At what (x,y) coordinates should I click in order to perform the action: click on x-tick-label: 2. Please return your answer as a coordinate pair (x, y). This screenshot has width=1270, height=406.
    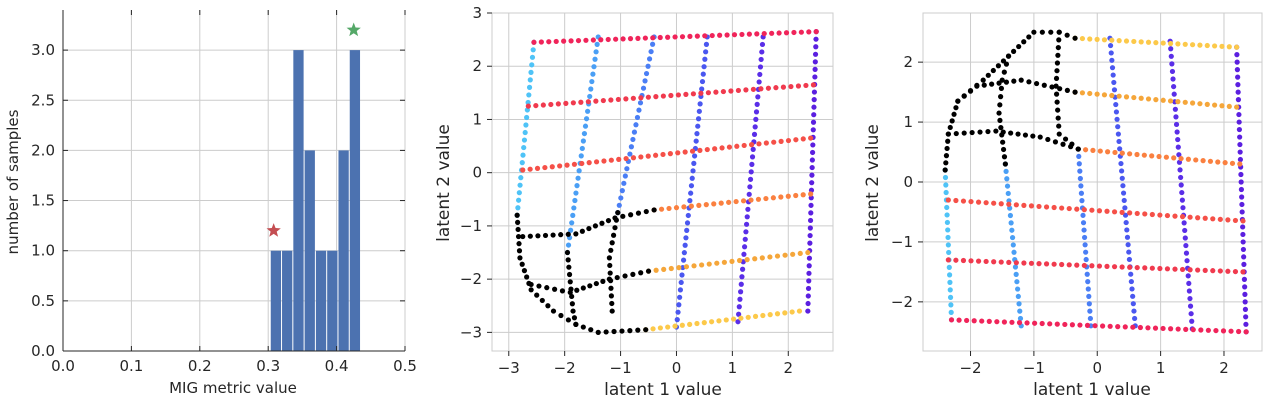
    Looking at the image, I should click on (789, 368).